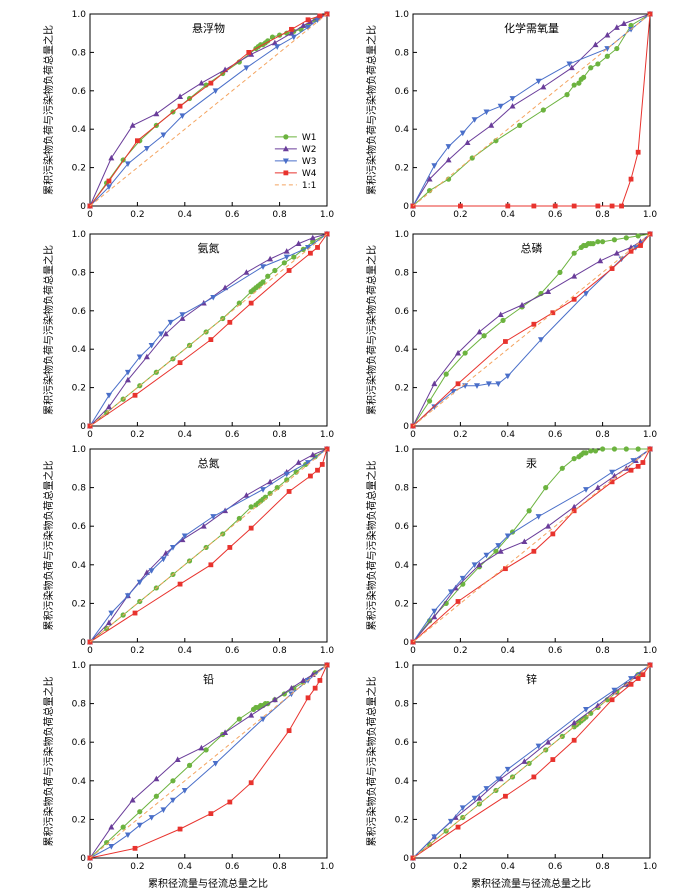 The image size is (700, 895). What do you see at coordinates (532, 248) in the screenshot?
I see `panel-title: 总磷` at bounding box center [532, 248].